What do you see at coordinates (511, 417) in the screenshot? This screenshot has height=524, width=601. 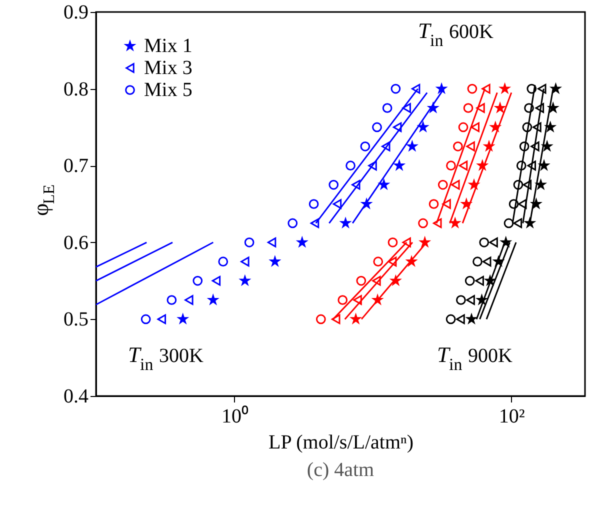 I see `x-tick-label: 10²` at bounding box center [511, 417].